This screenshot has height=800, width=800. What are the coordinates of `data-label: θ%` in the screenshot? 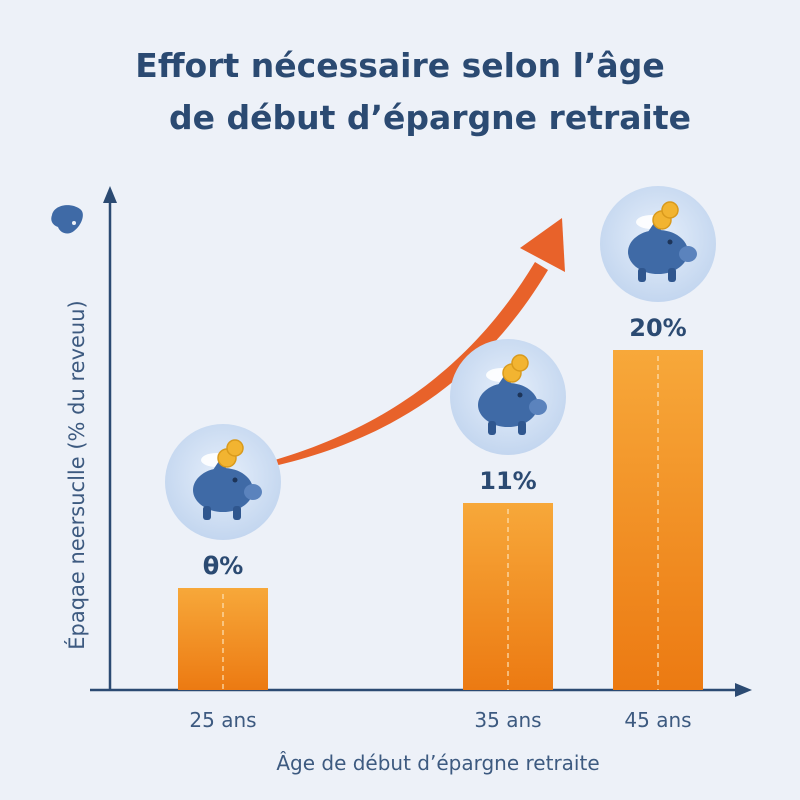 It's located at (223, 566).